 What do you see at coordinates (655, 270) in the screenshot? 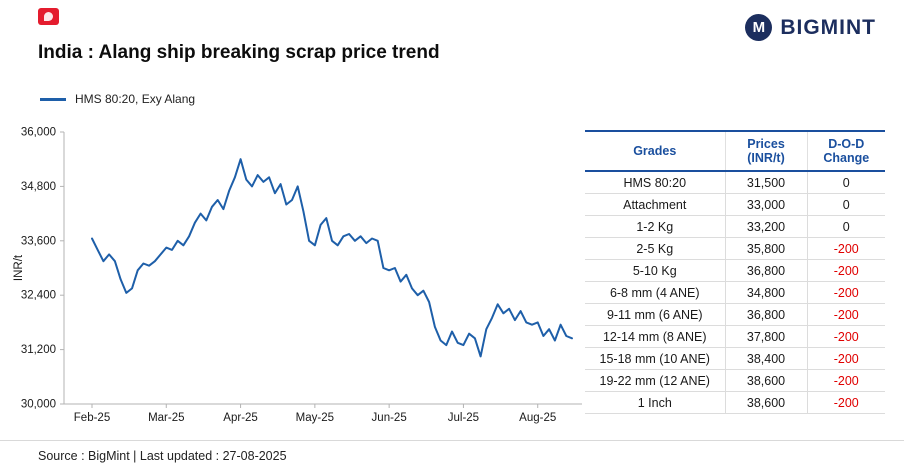
I see `grade-cell: 5-10 Kg` at bounding box center [655, 270].